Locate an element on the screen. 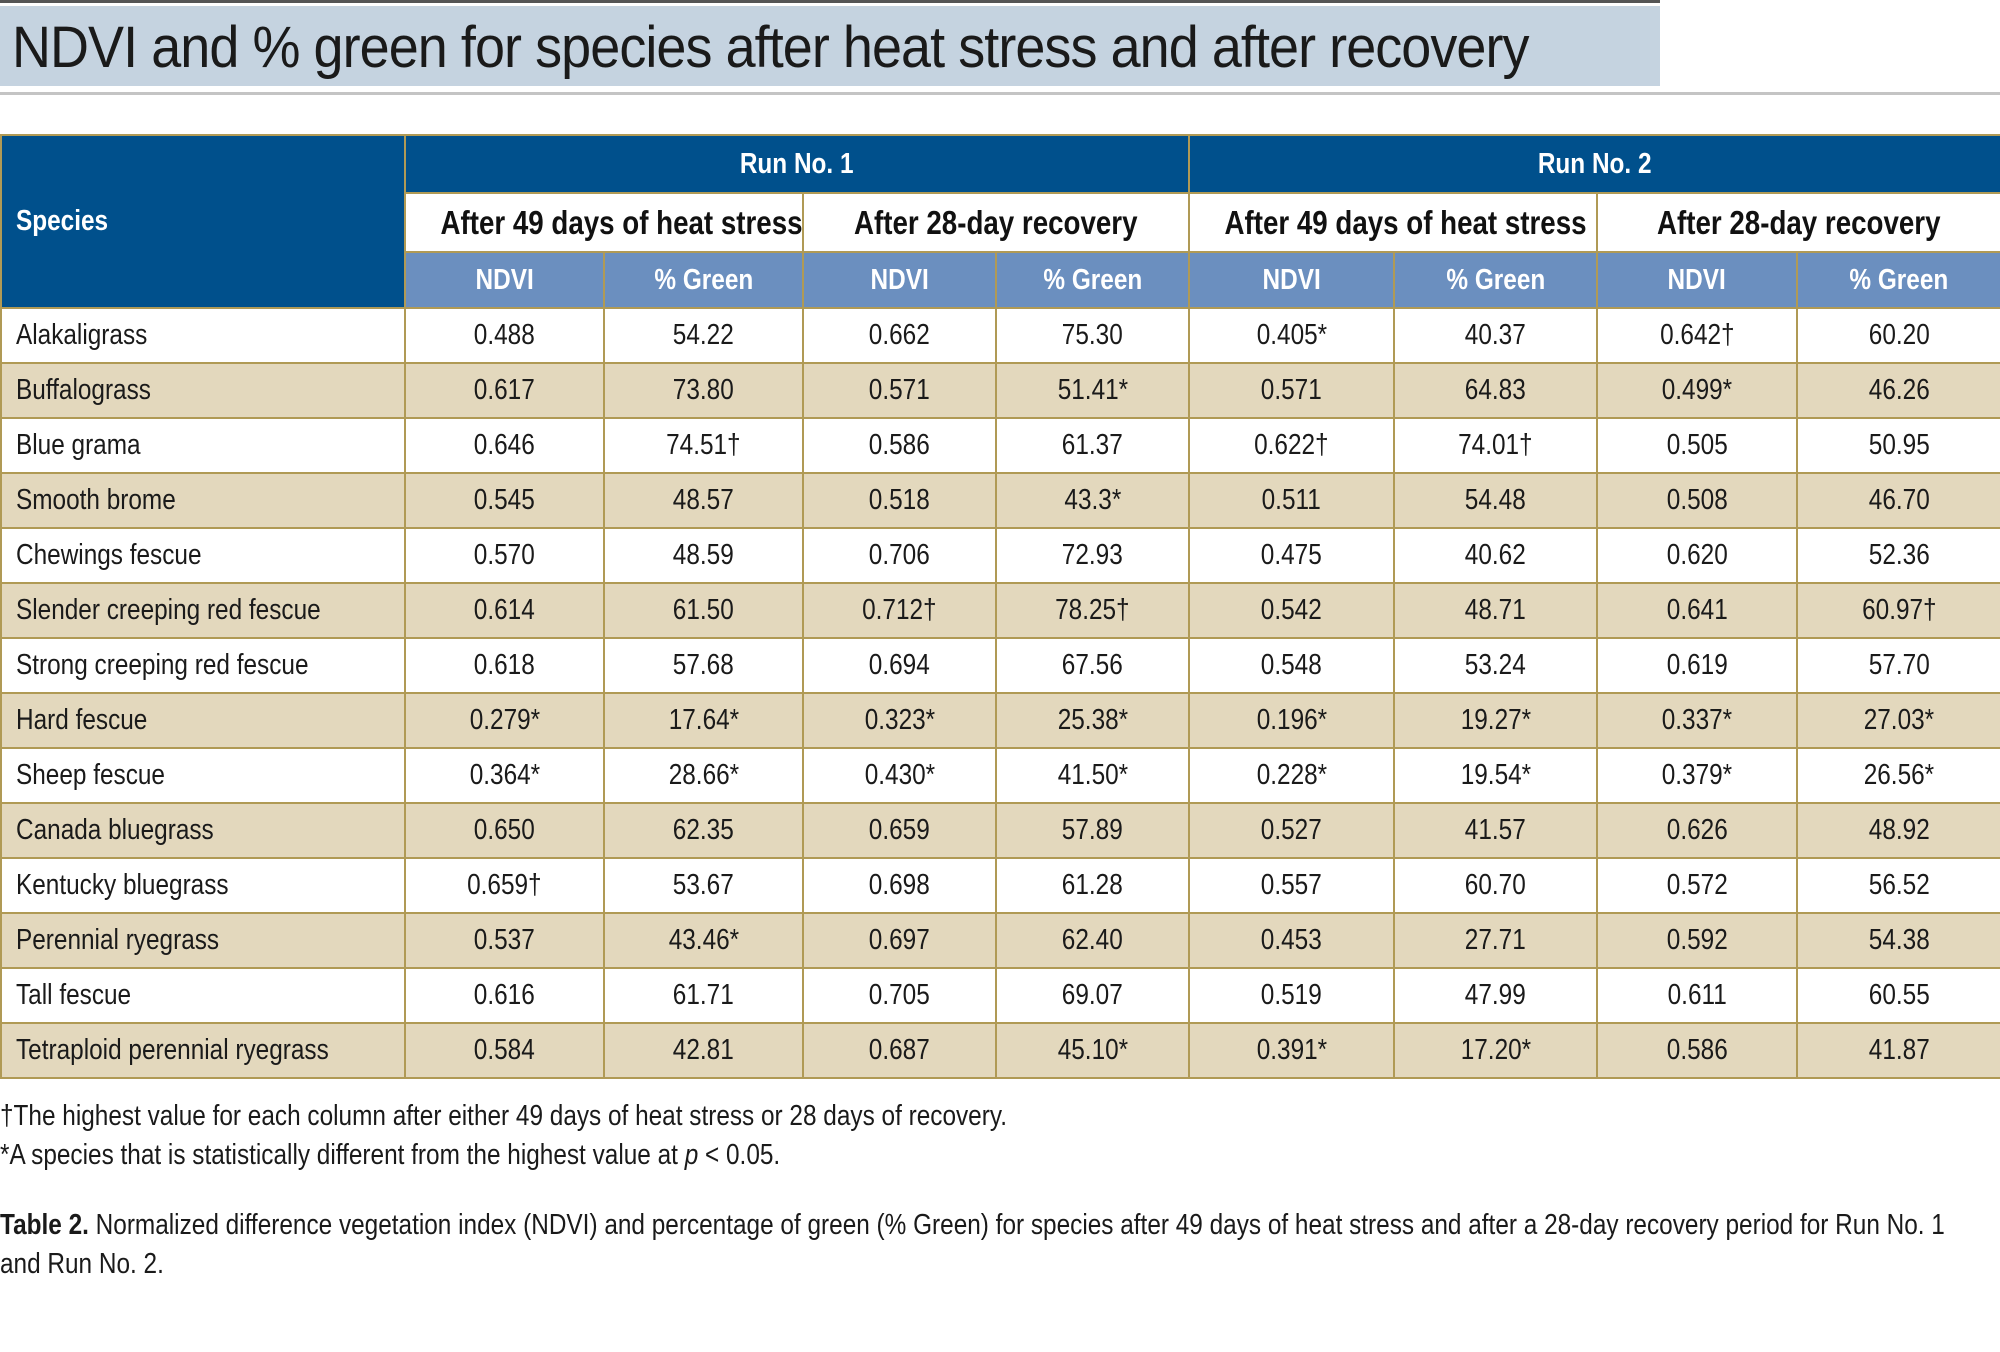  species-cell: Hard fescue is located at coordinates (203, 720).